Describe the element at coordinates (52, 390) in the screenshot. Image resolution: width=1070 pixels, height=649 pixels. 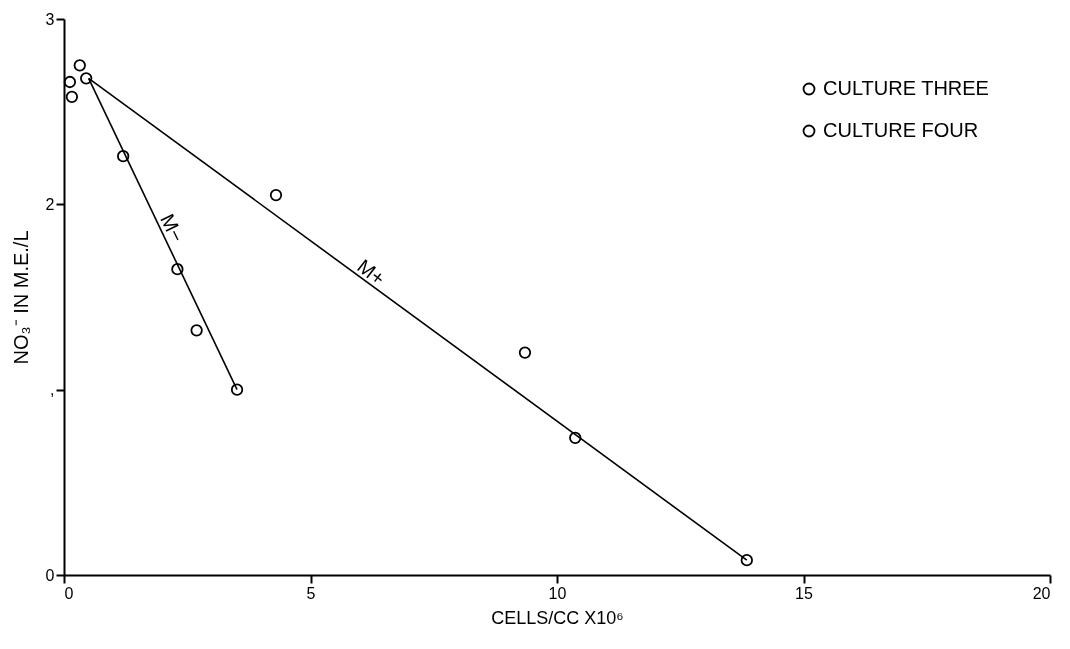
I see `y-tick-label: ,` at that location.